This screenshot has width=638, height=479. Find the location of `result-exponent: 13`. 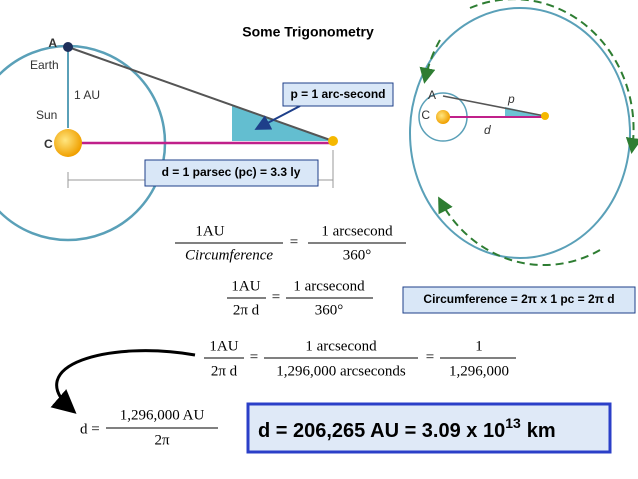

result-exponent: 13 is located at coordinates (513, 423).